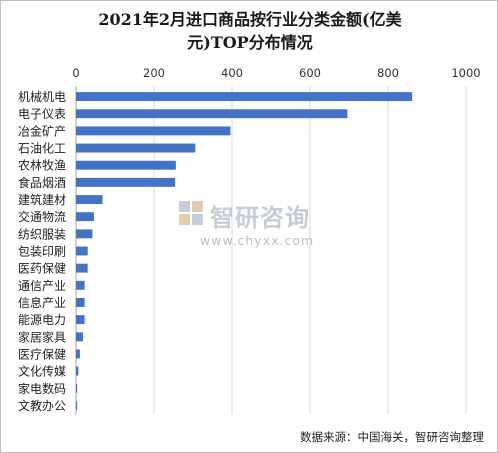  I want to click on chart-title: 2021年2月进口商品按行业分类金额(亿美 元)TOP分布情况, so click(250, 31).